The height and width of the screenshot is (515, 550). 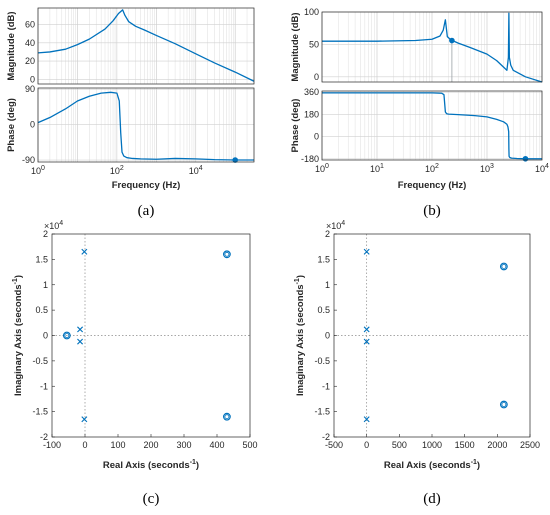 I want to click on panel-a-0: 0 20 40 60 Magnitude (dB), so click(x=130, y=46).